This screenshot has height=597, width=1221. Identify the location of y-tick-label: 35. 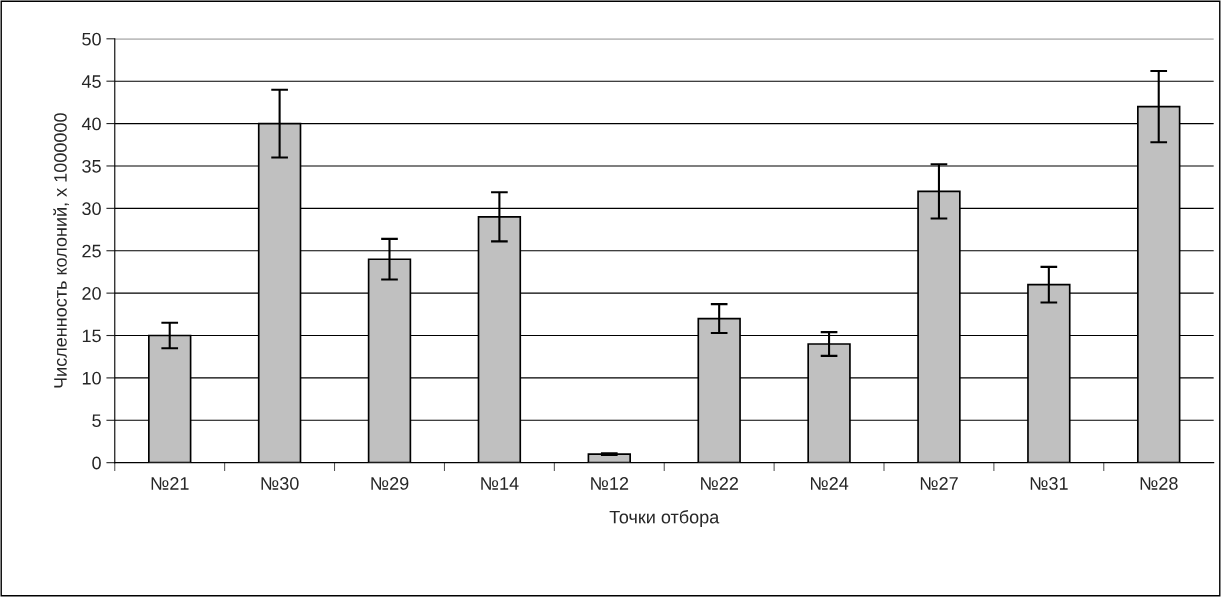
(91, 166).